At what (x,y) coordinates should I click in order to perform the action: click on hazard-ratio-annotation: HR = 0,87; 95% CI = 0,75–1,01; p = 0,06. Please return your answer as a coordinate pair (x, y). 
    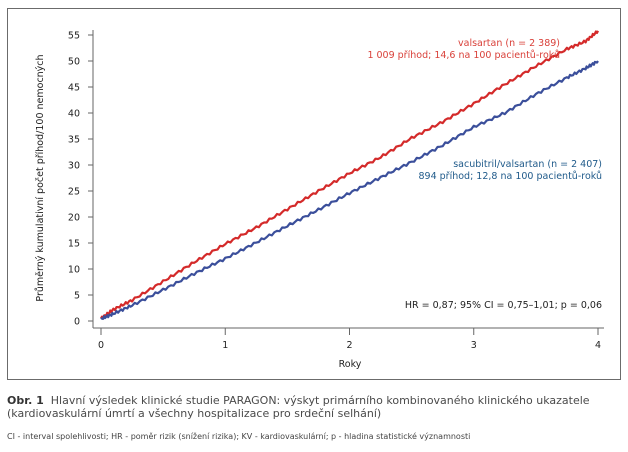
    Looking at the image, I should click on (503, 305).